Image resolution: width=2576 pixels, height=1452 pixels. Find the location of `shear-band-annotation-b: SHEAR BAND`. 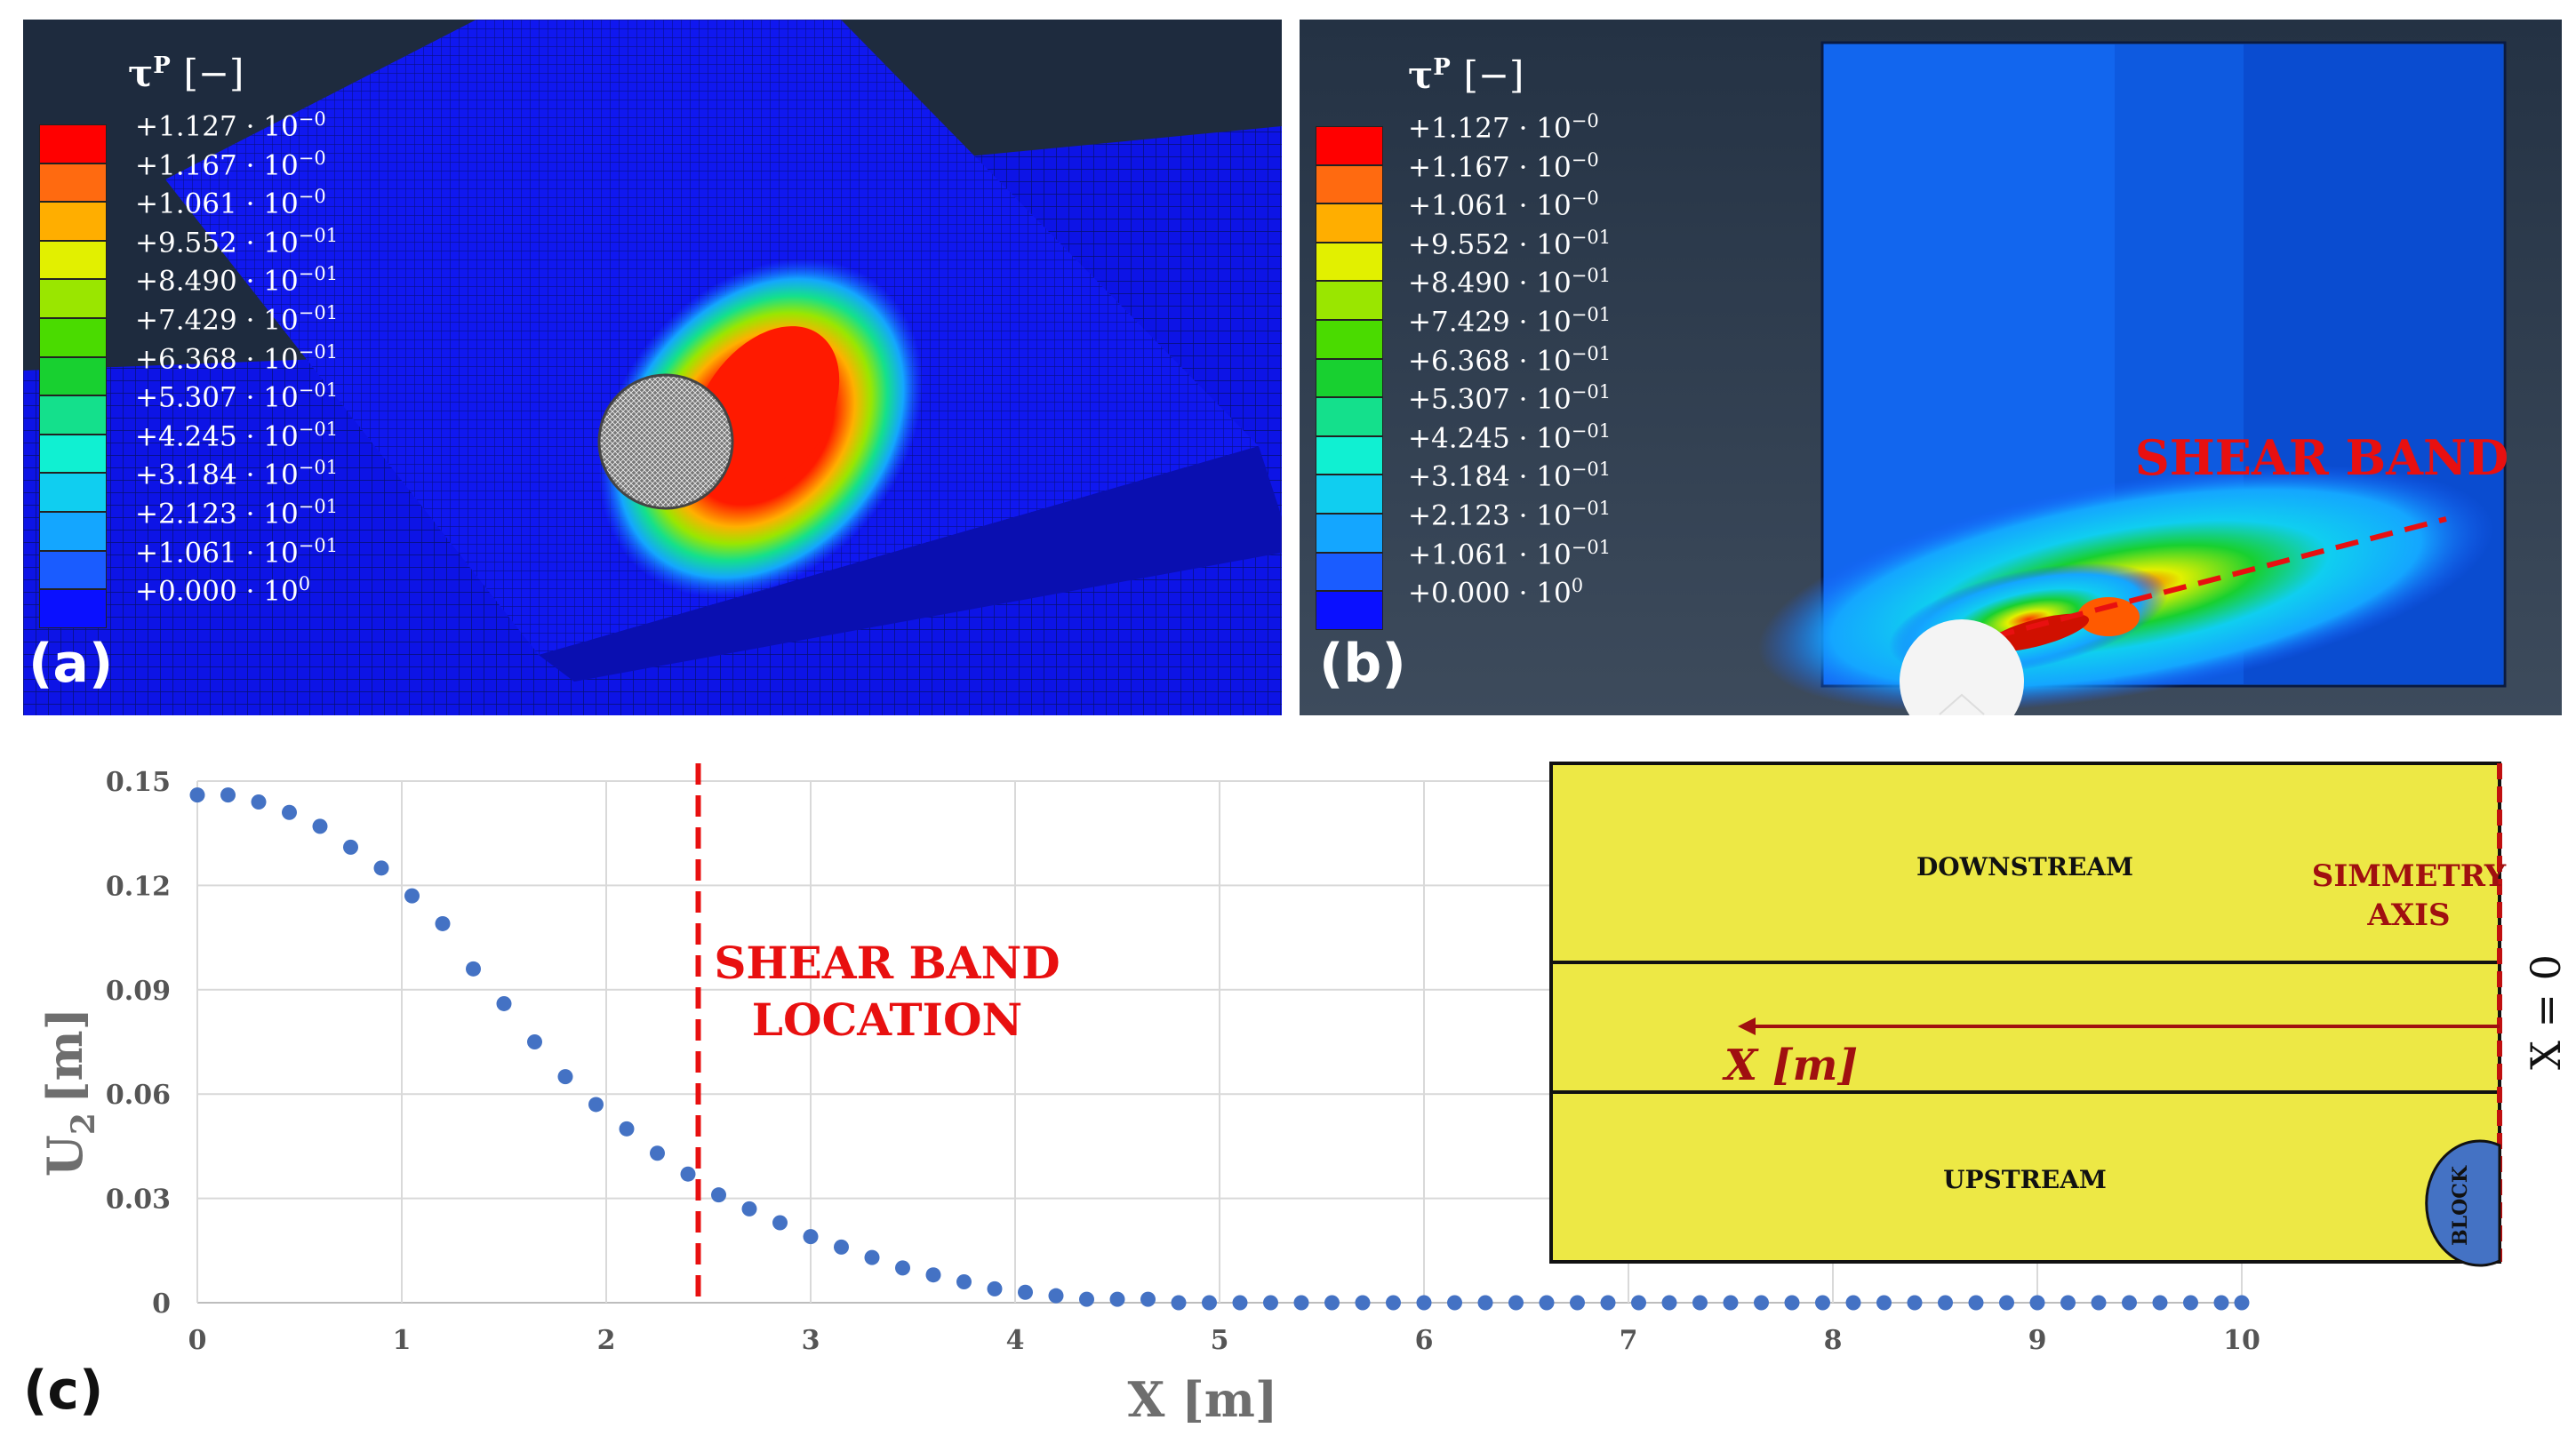

shear-band-annotation-b: SHEAR BAND is located at coordinates (2321, 457).